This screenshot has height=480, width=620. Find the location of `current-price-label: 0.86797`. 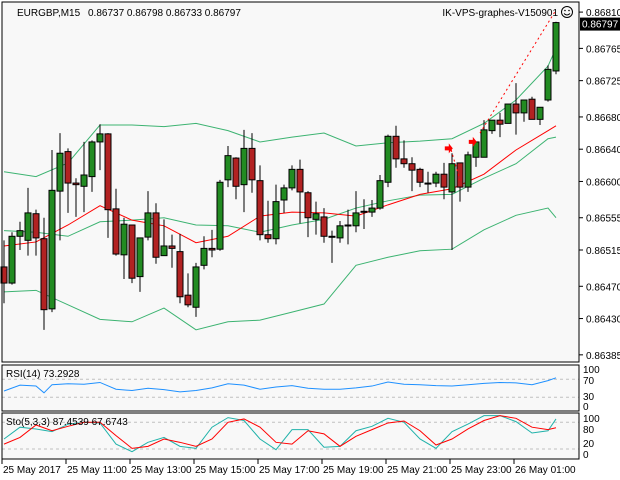

current-price-label: 0.86797 is located at coordinates (600, 25).